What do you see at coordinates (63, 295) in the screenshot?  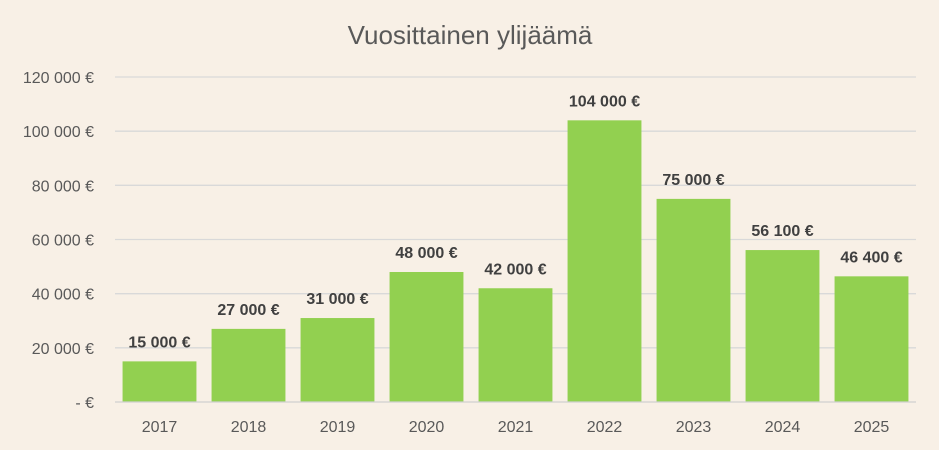 I see `y-tick-label: 40 000 €` at bounding box center [63, 295].